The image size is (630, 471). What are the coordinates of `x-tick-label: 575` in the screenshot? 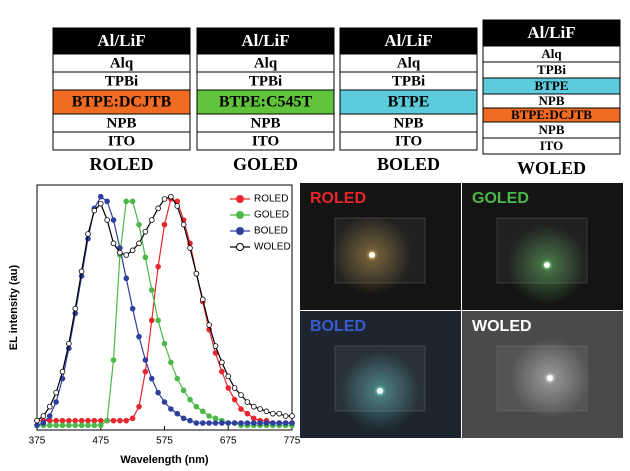 It's located at (164, 441).